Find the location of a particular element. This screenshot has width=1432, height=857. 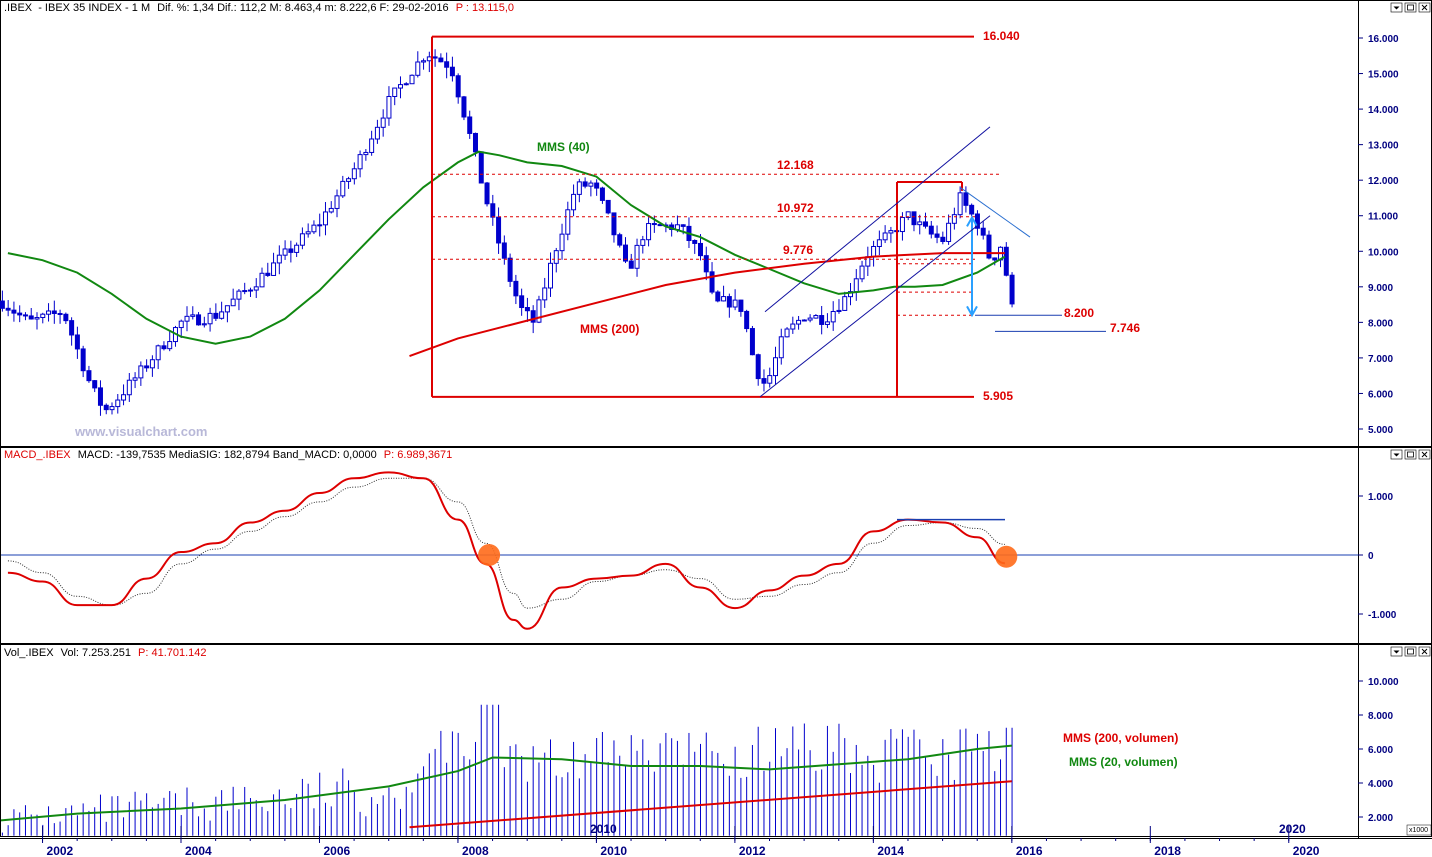

volume-axis-unit-box is located at coordinates (1419, 830).